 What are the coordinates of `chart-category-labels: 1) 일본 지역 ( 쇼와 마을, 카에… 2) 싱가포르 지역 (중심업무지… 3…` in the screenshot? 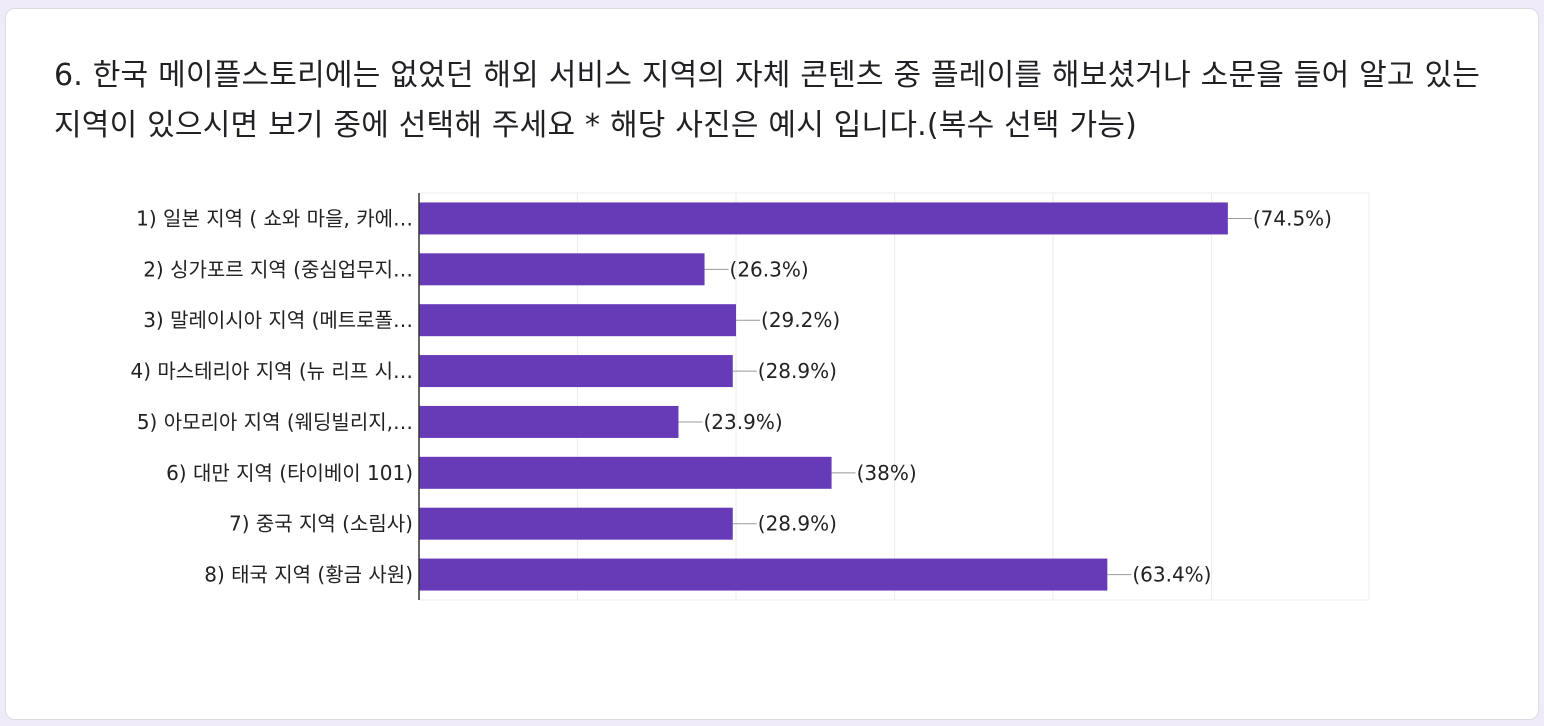 It's located at (271, 396).